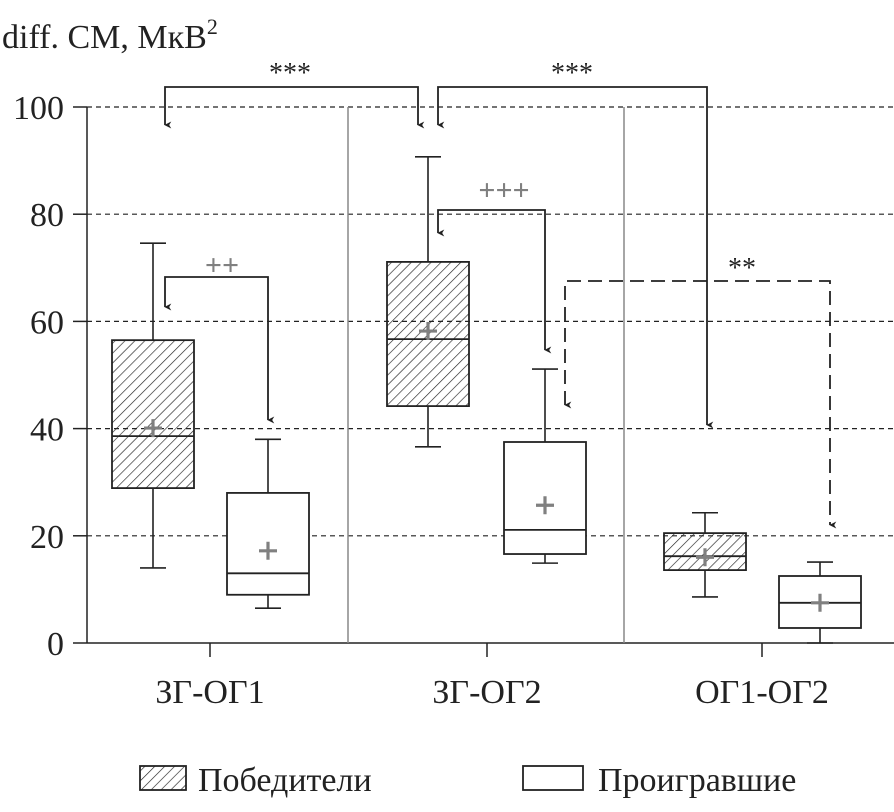 The width and height of the screenshot is (894, 812). Describe the element at coordinates (762, 692) in the screenshot. I see `x-tick-label: ОГ1-ОГ2` at that location.